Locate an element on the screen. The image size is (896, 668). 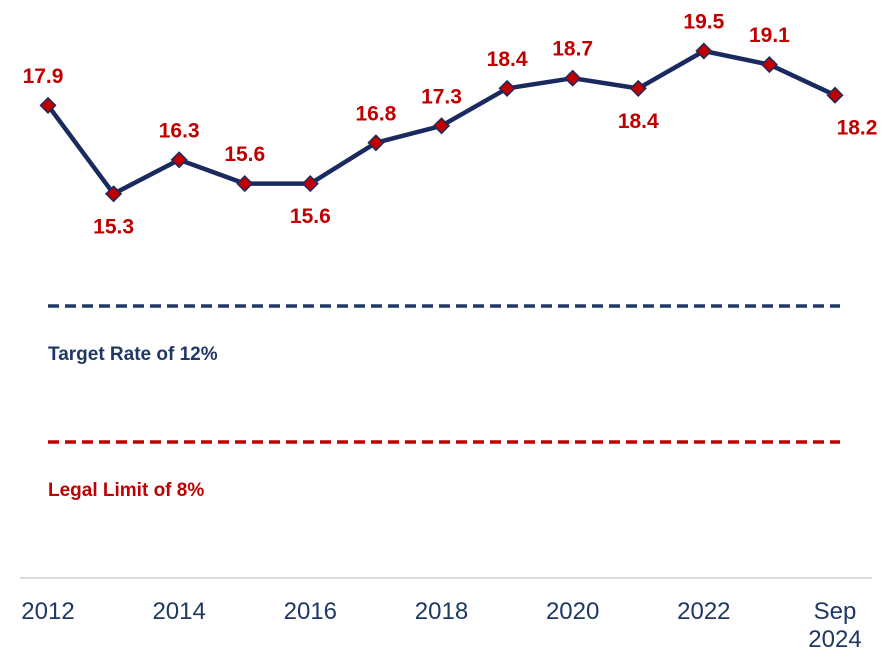
data-label: 15.3 is located at coordinates (113, 226).